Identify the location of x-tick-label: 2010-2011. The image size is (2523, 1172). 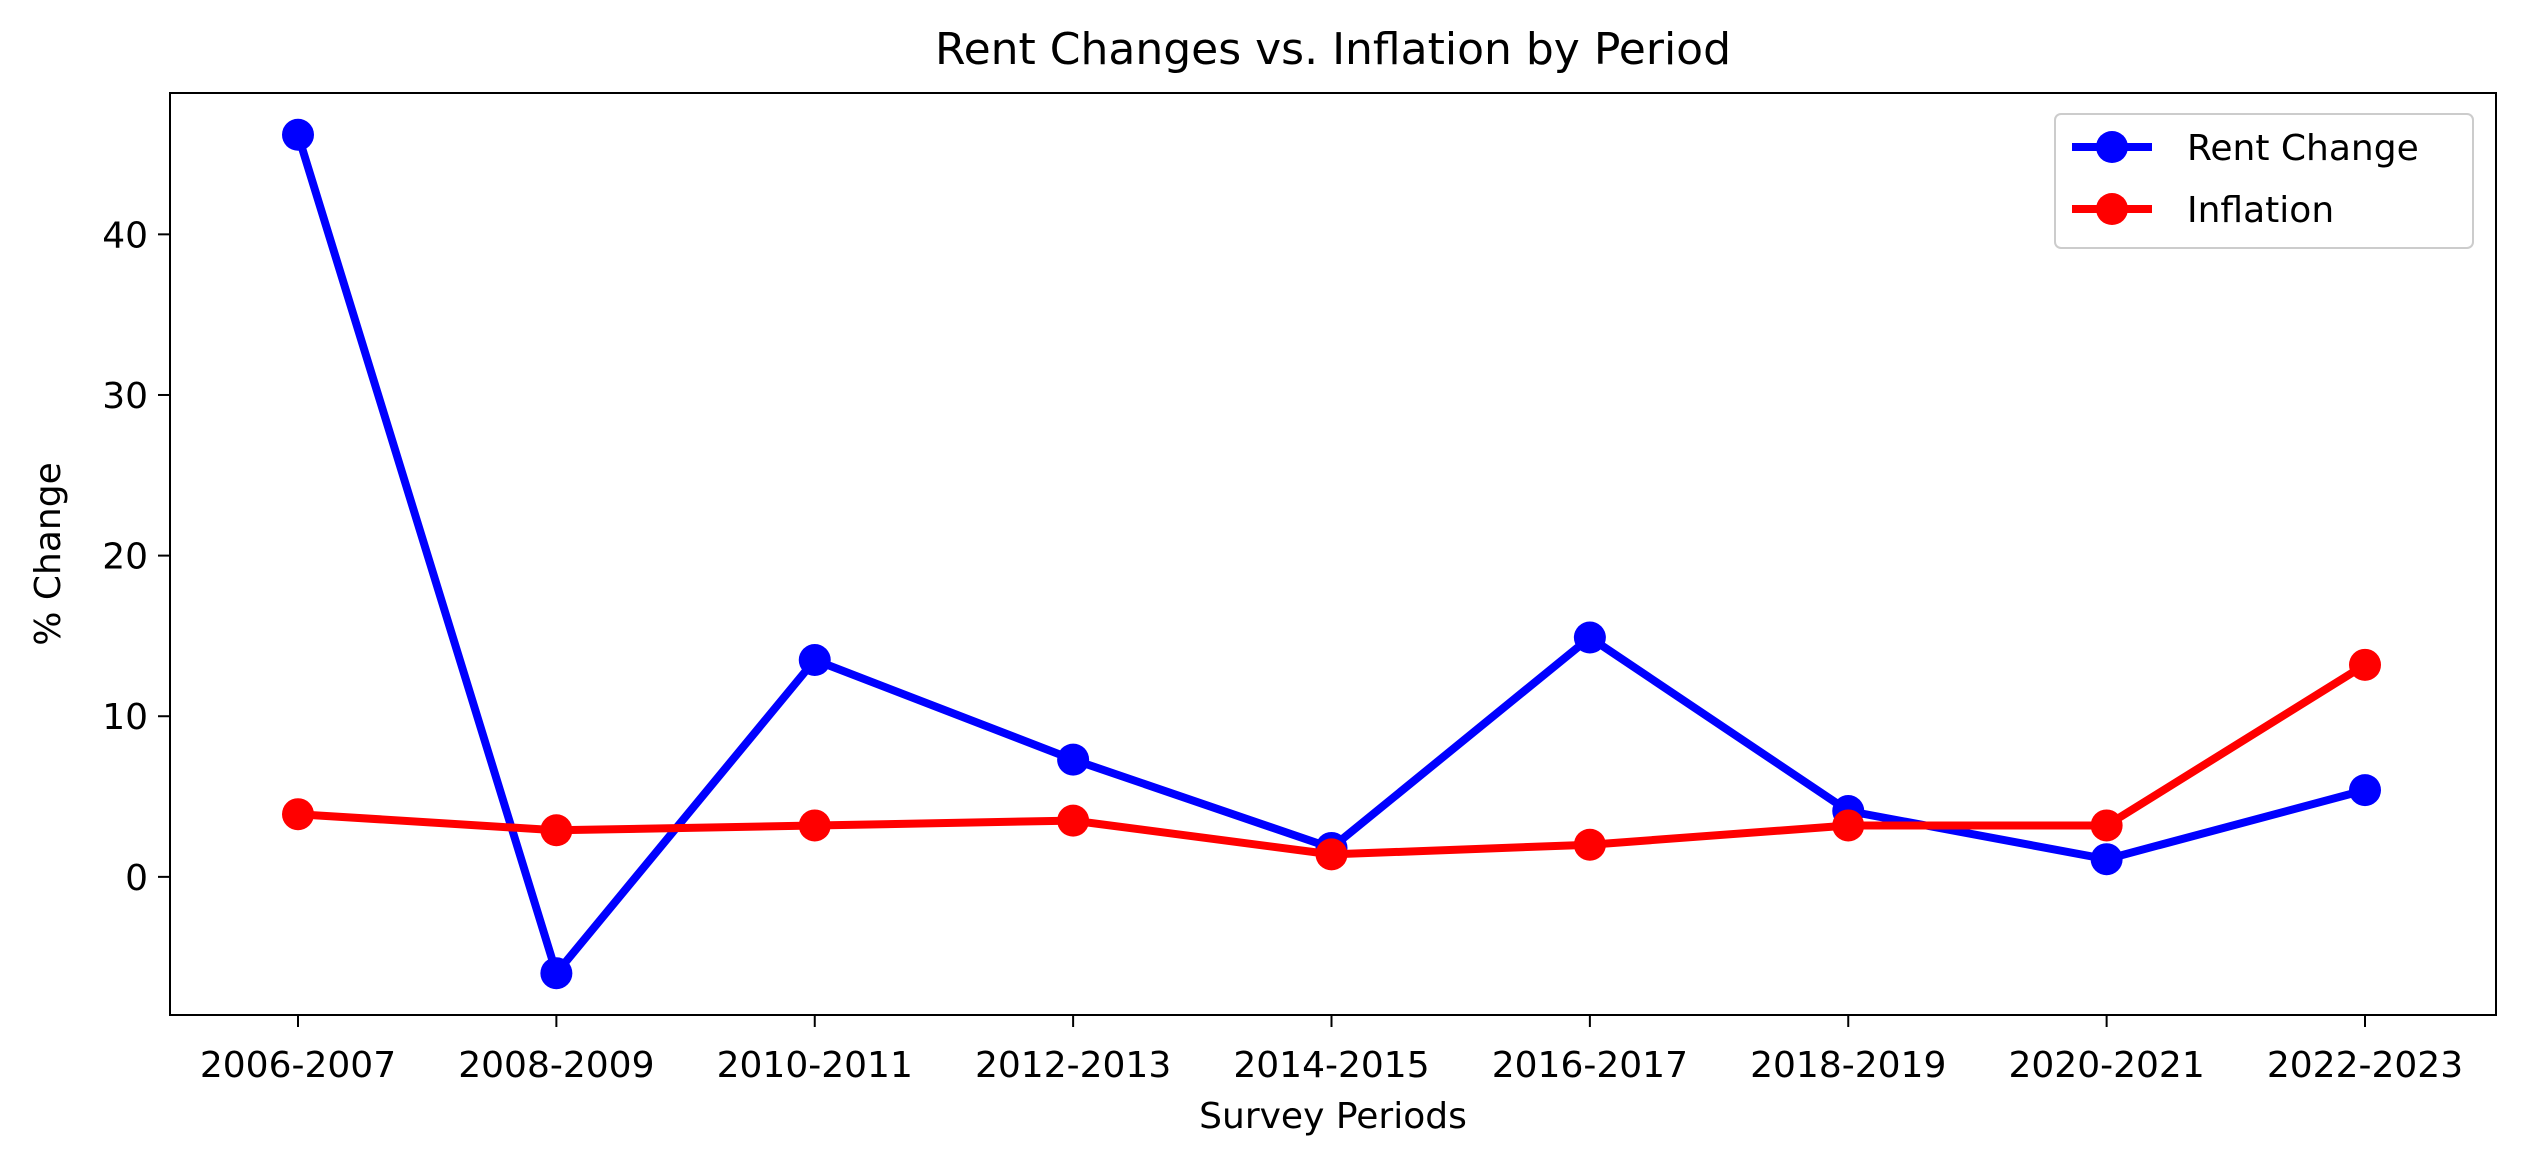
(815, 1065).